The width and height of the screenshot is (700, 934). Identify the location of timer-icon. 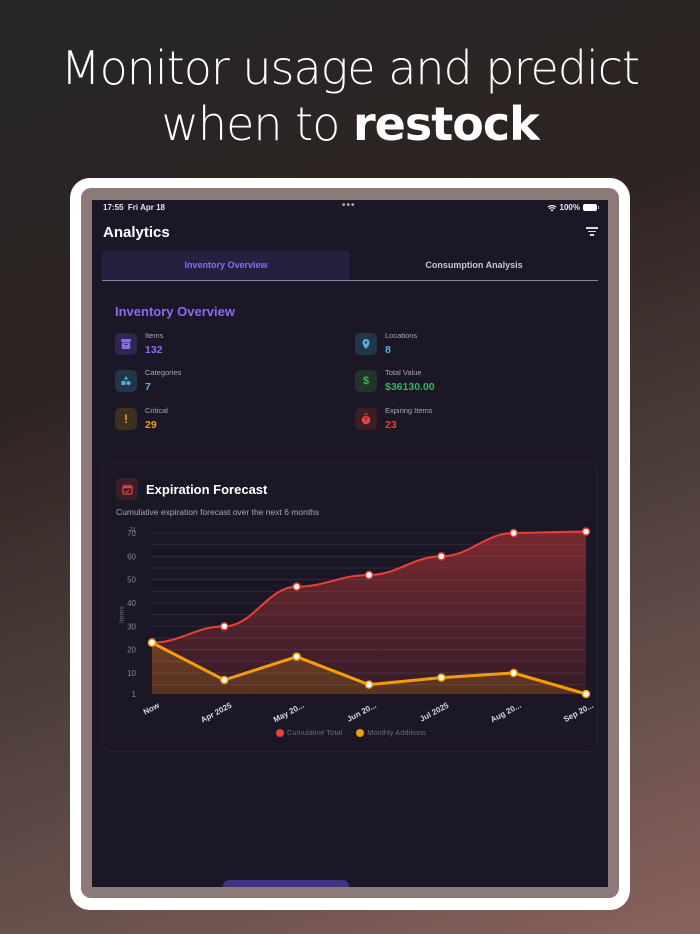
(366, 419).